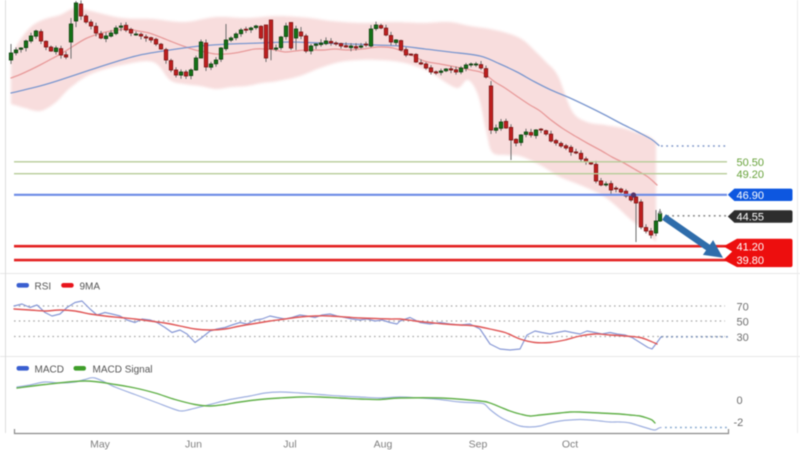 The height and width of the screenshot is (450, 800). What do you see at coordinates (49, 369) in the screenshot?
I see `svg-text: MACD` at bounding box center [49, 369].